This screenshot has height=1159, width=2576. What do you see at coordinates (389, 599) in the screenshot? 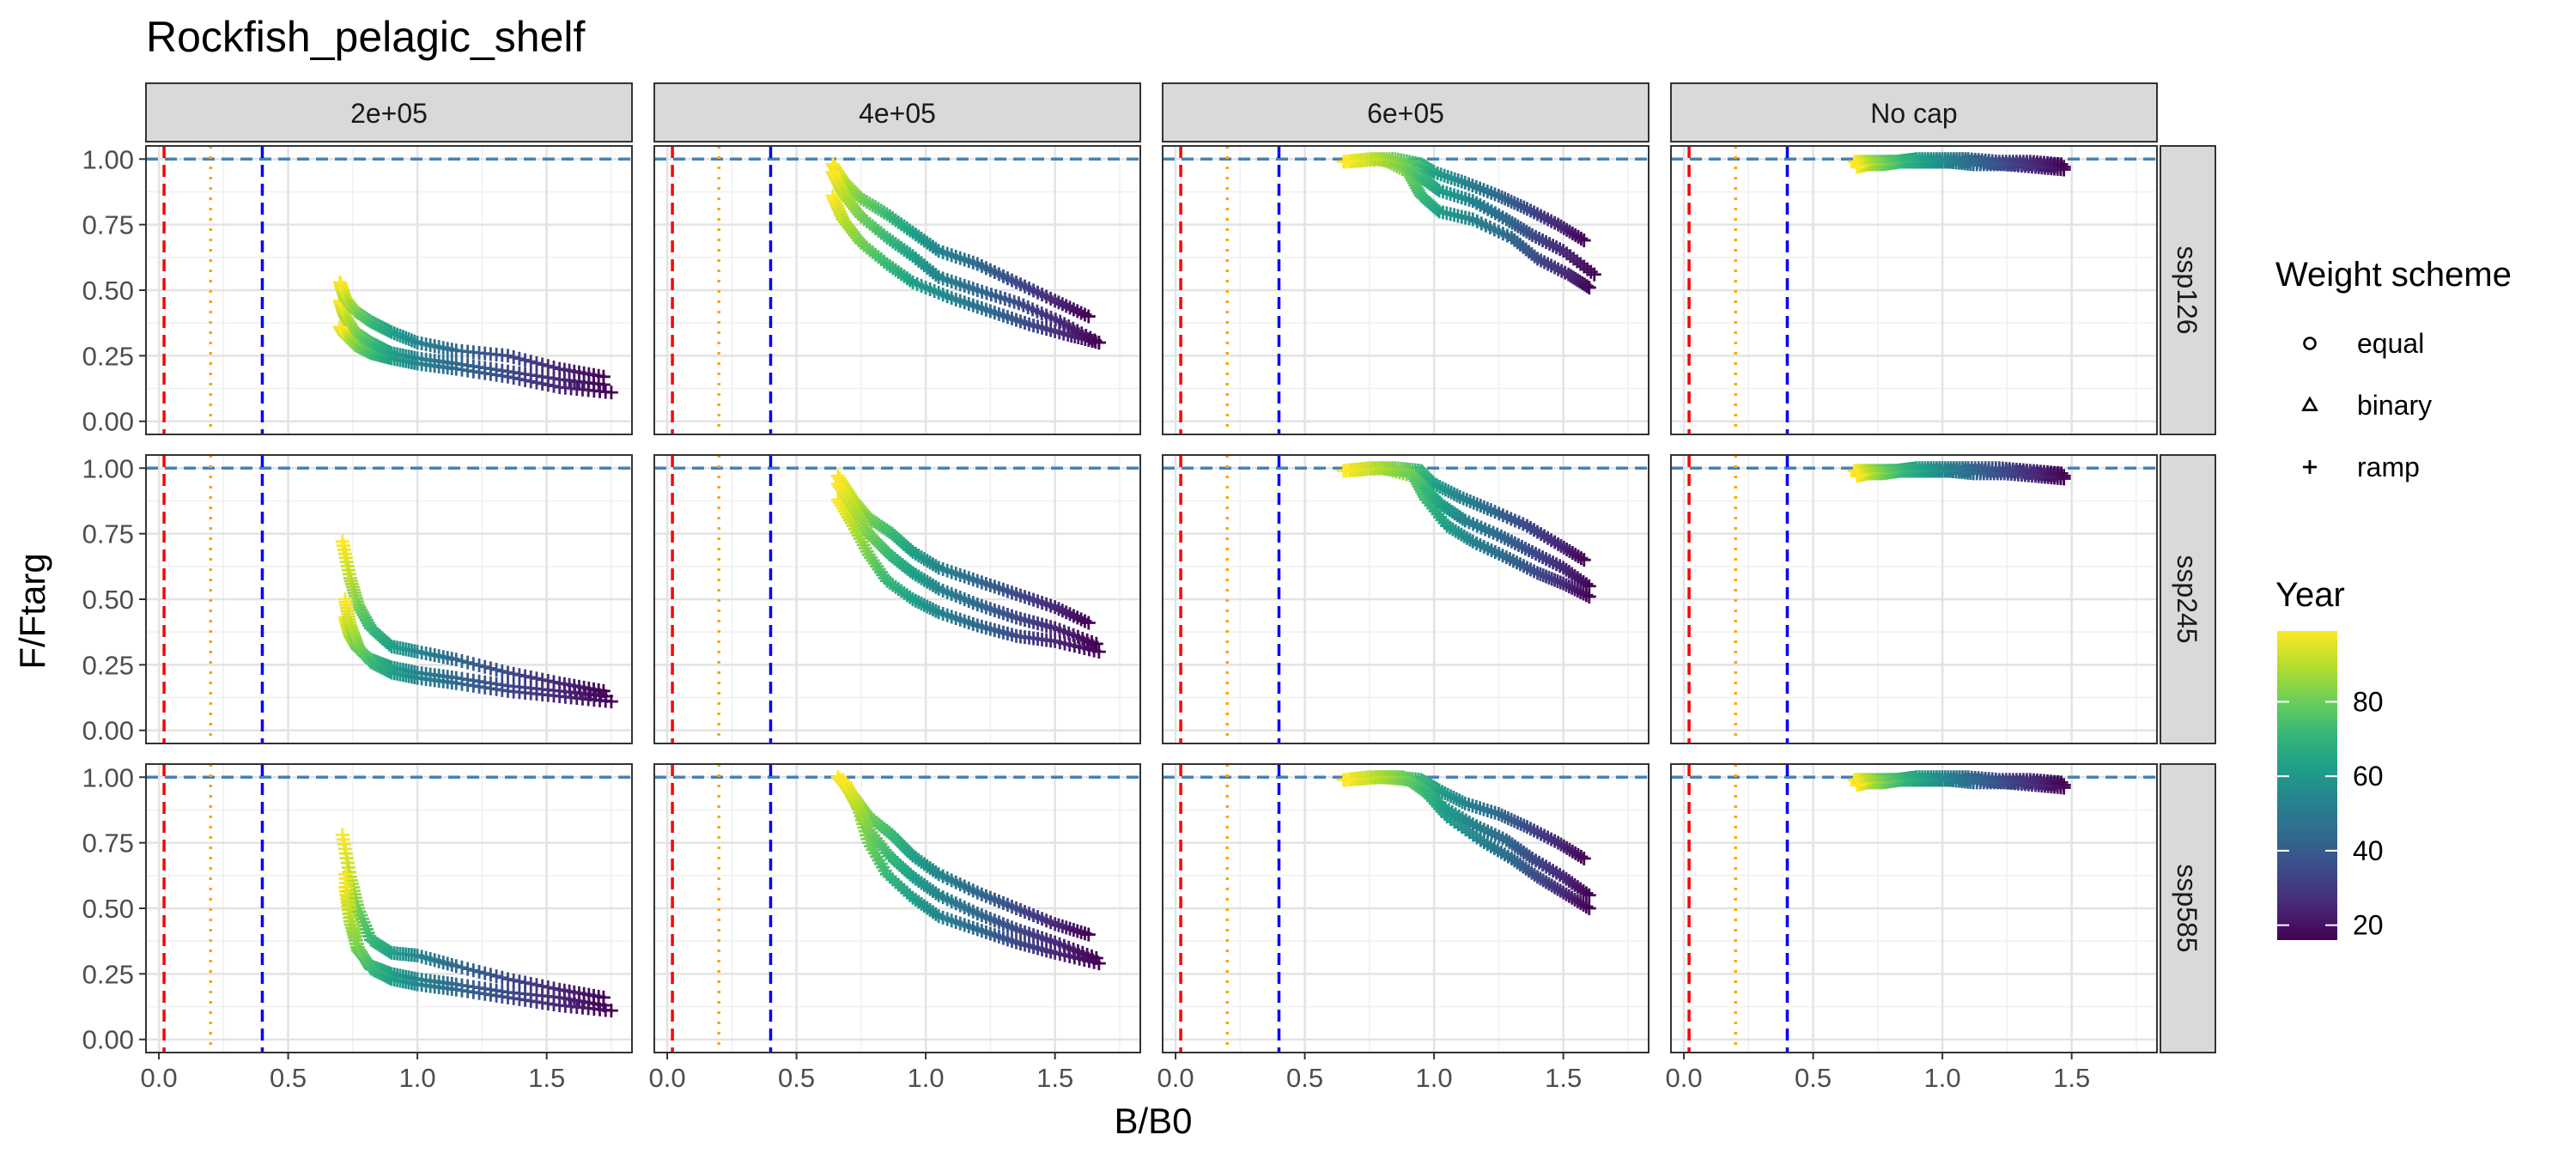
I see `panel-2e+05-ssp245` at bounding box center [389, 599].